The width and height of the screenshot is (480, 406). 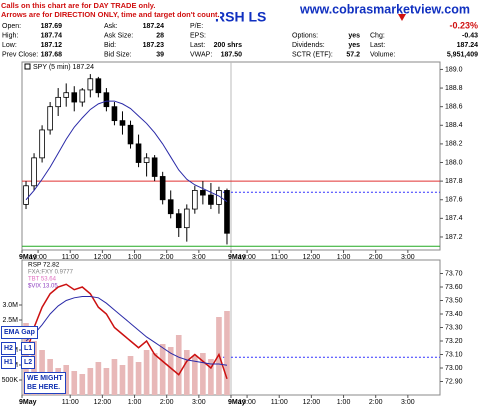 I want to click on quote-label: Low:, so click(x=9, y=45).